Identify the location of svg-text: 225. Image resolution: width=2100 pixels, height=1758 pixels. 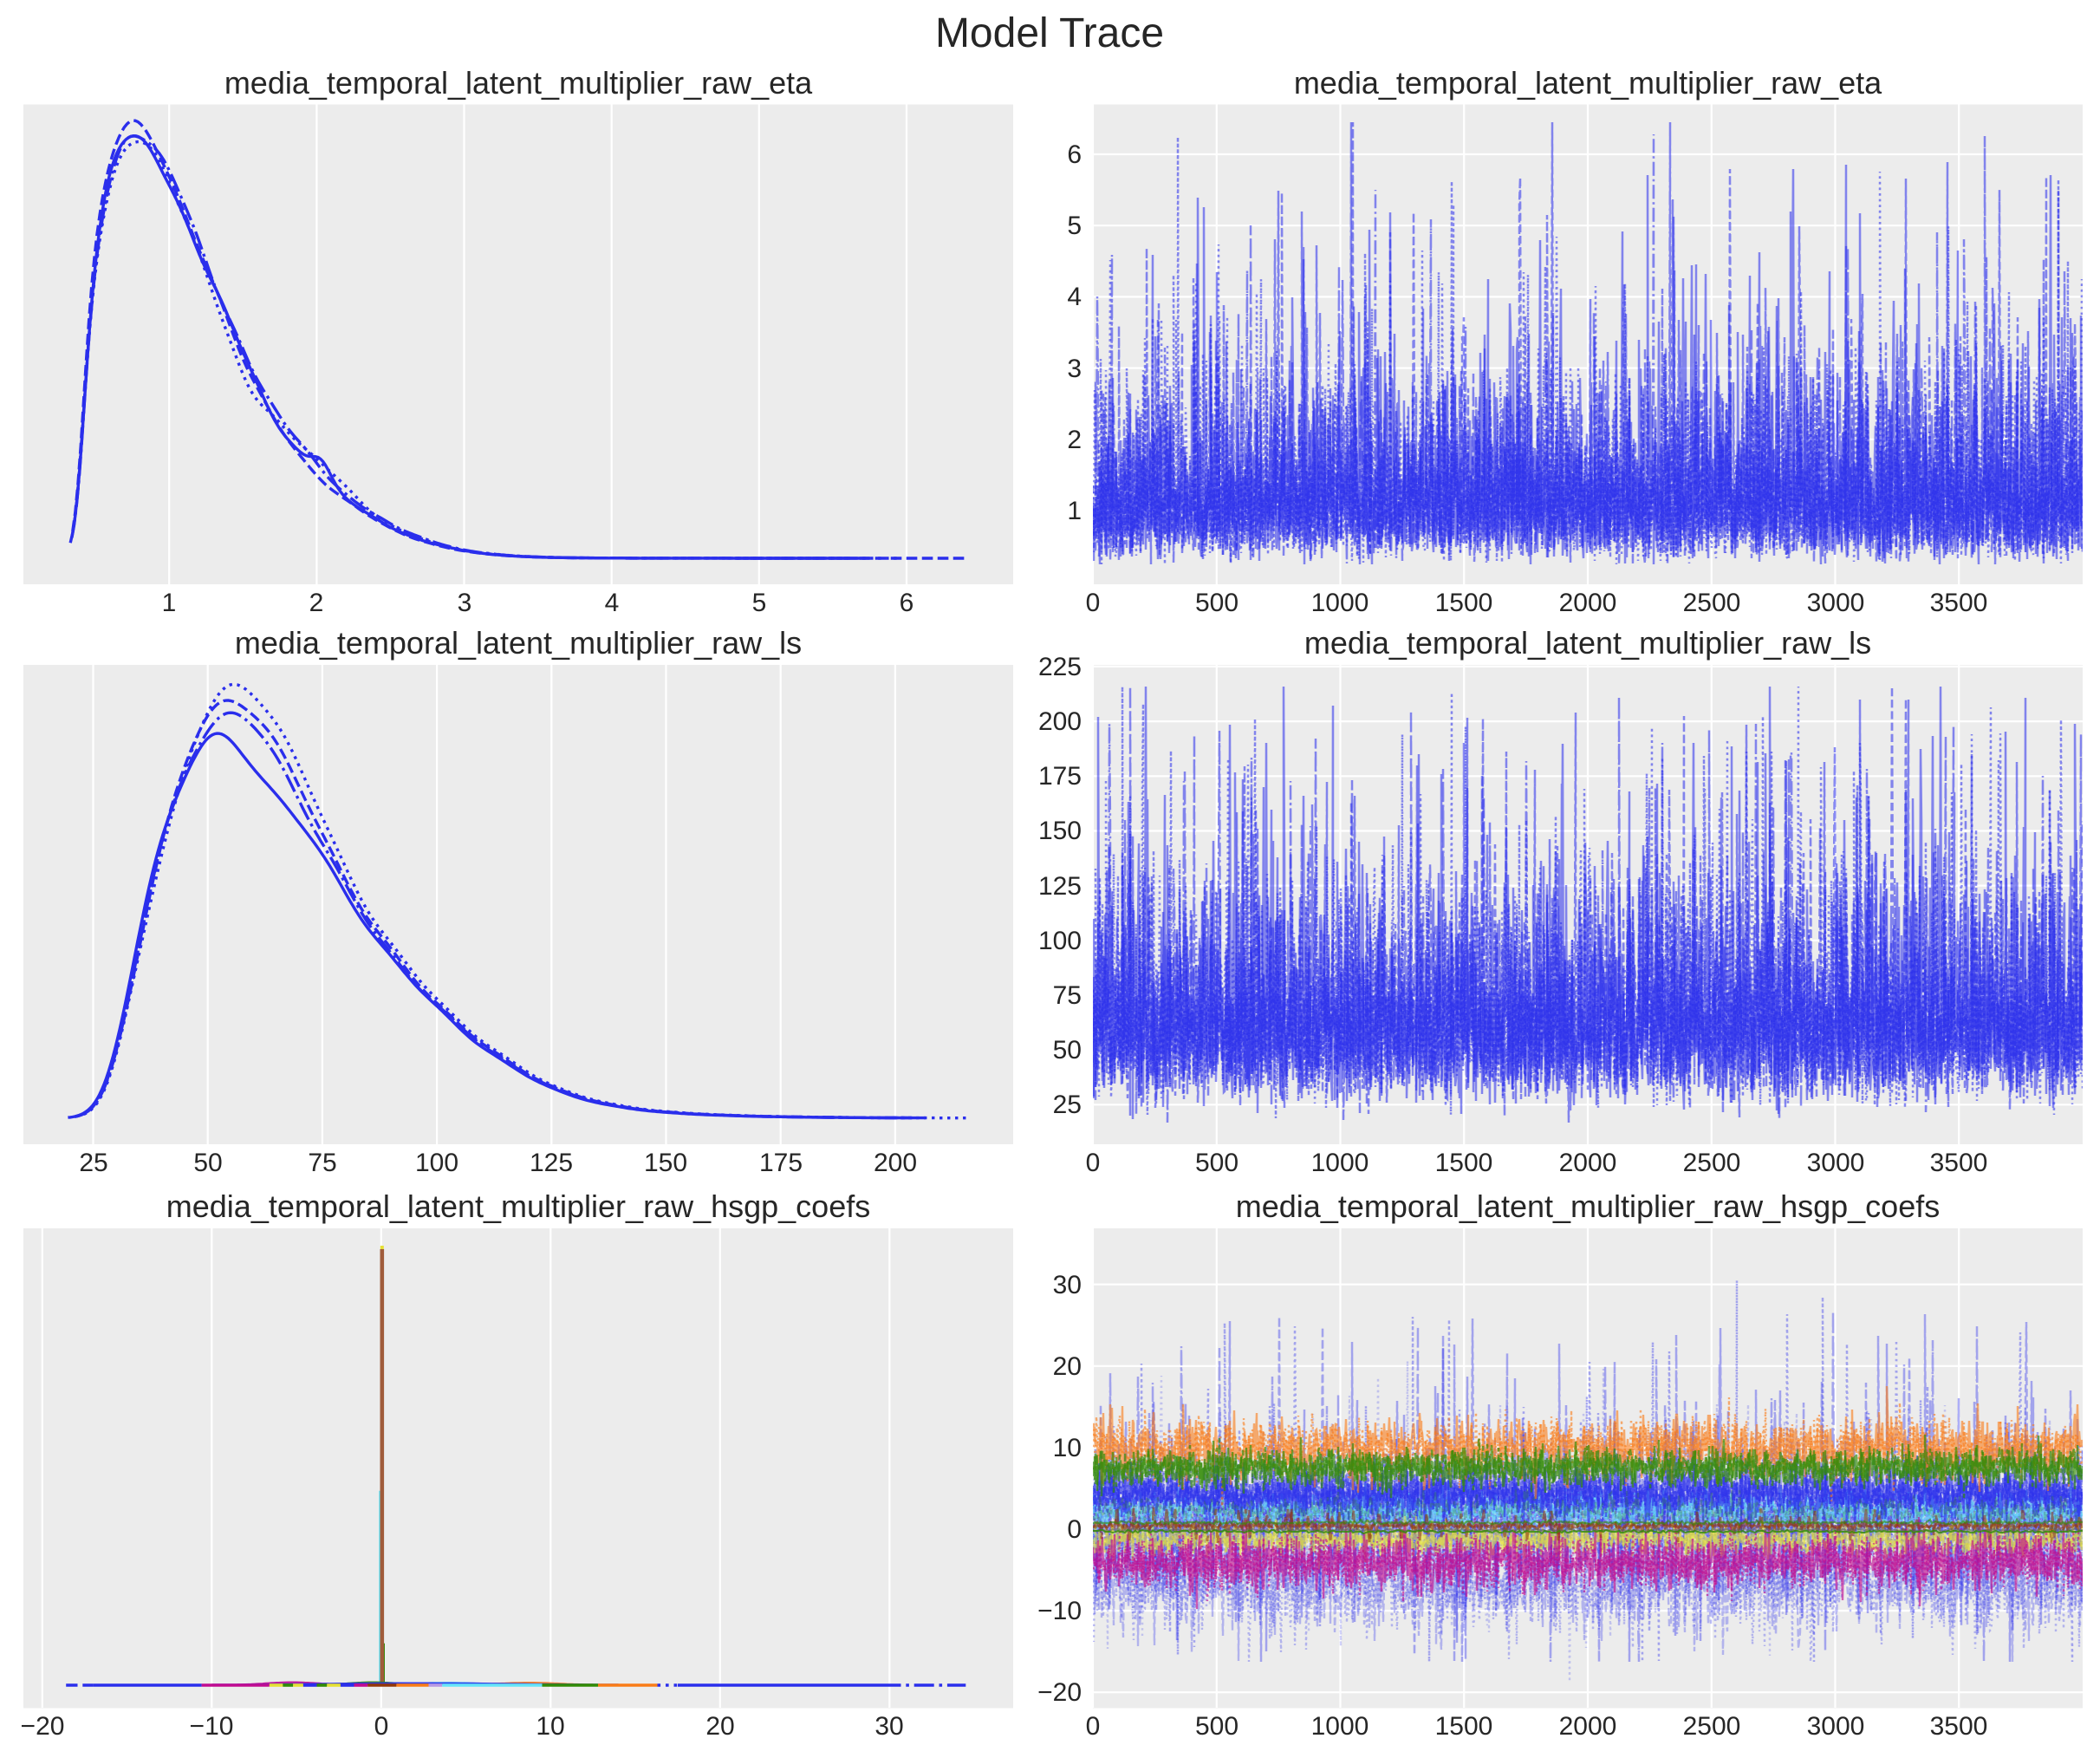
(1060, 667).